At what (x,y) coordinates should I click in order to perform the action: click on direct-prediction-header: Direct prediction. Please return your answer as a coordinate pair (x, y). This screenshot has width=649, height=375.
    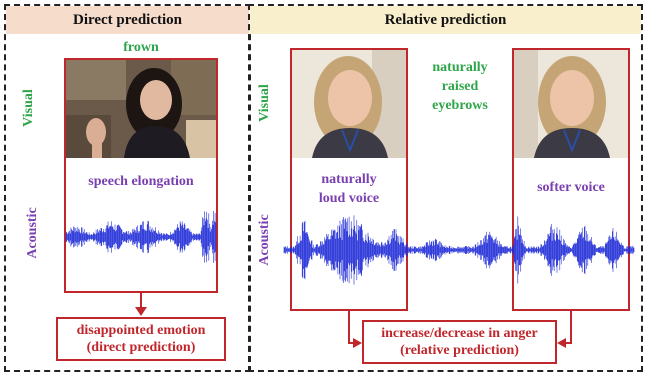
    Looking at the image, I should click on (127, 20).